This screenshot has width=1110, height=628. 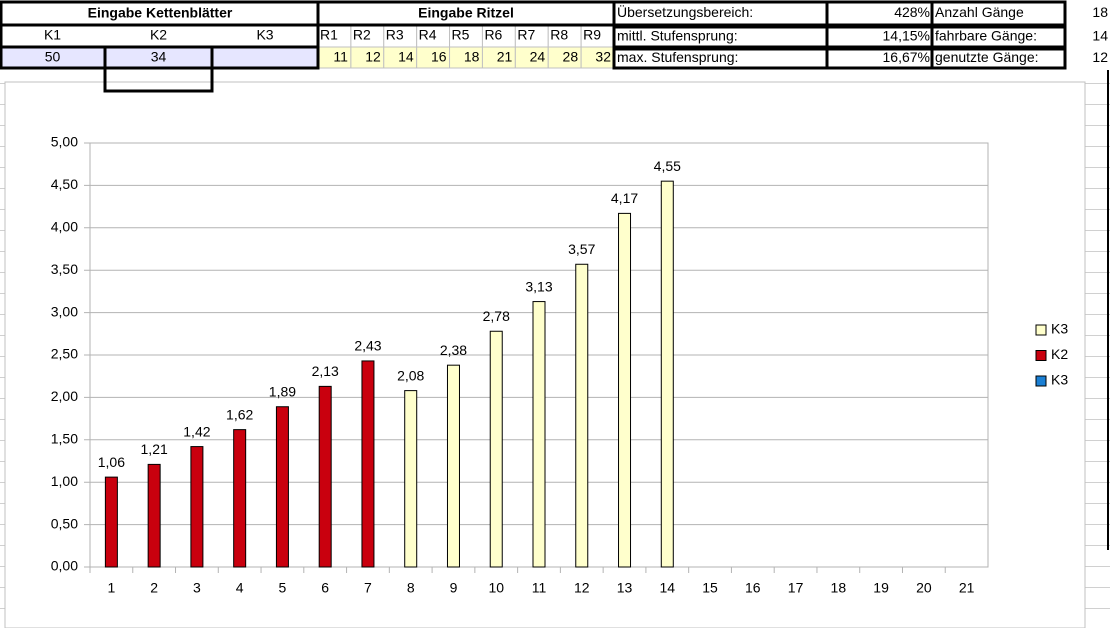 What do you see at coordinates (603, 57) in the screenshot?
I see `cell-value: 32` at bounding box center [603, 57].